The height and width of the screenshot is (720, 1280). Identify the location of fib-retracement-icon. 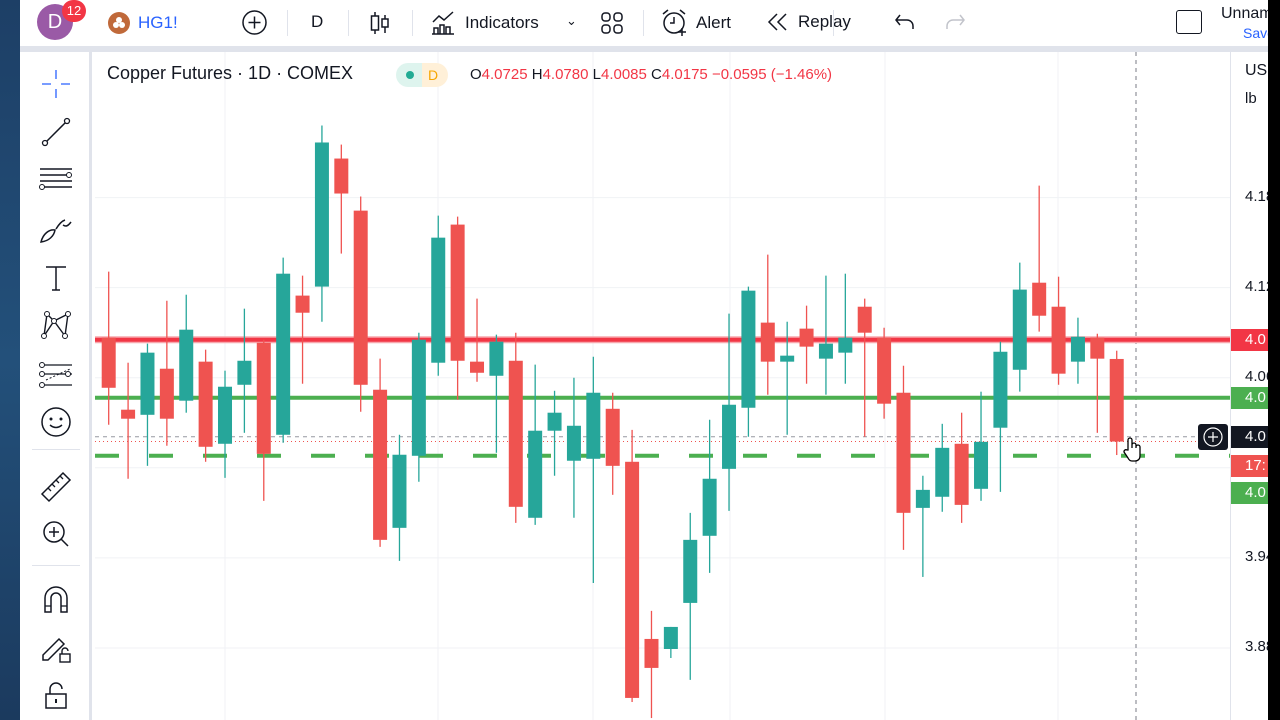
(55, 179).